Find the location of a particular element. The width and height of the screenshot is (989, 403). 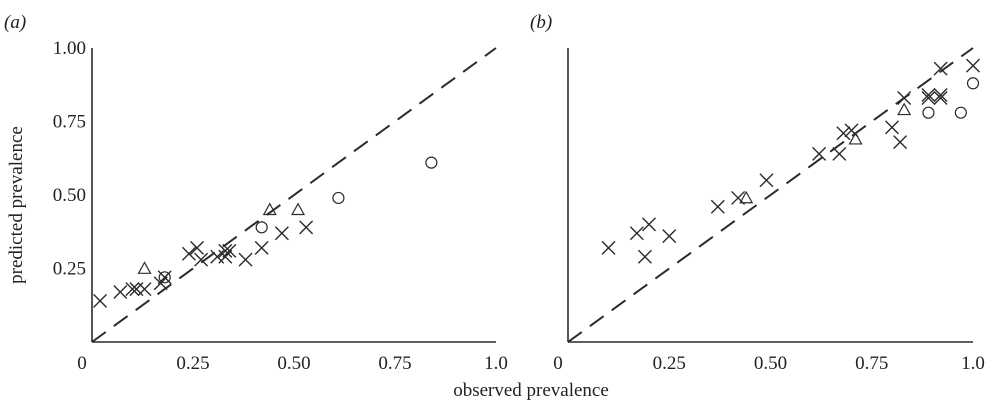

panel-a-x-tick-label: 0.75 is located at coordinates (394, 363).